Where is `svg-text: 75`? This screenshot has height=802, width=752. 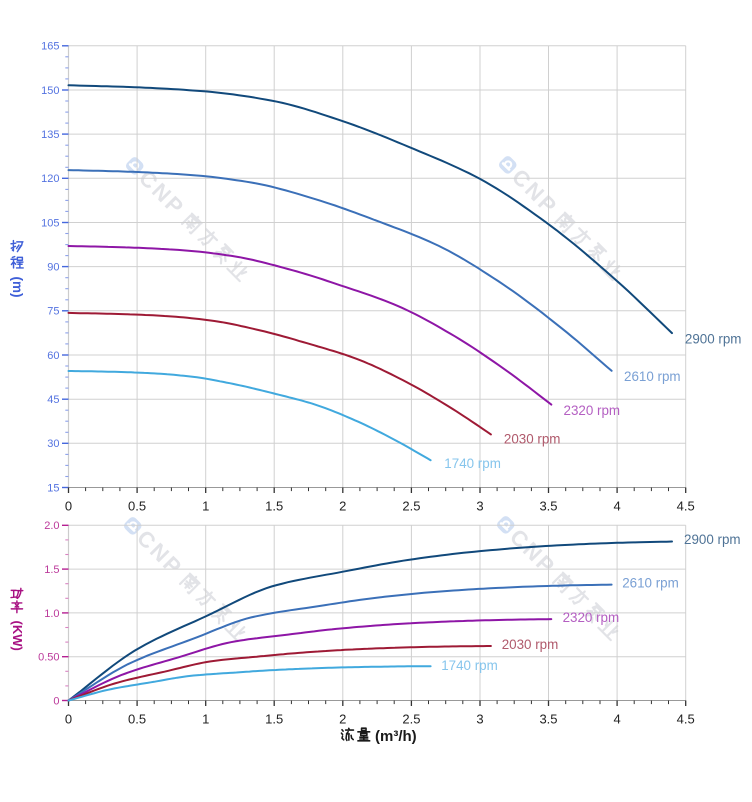
svg-text: 75 is located at coordinates (53, 312).